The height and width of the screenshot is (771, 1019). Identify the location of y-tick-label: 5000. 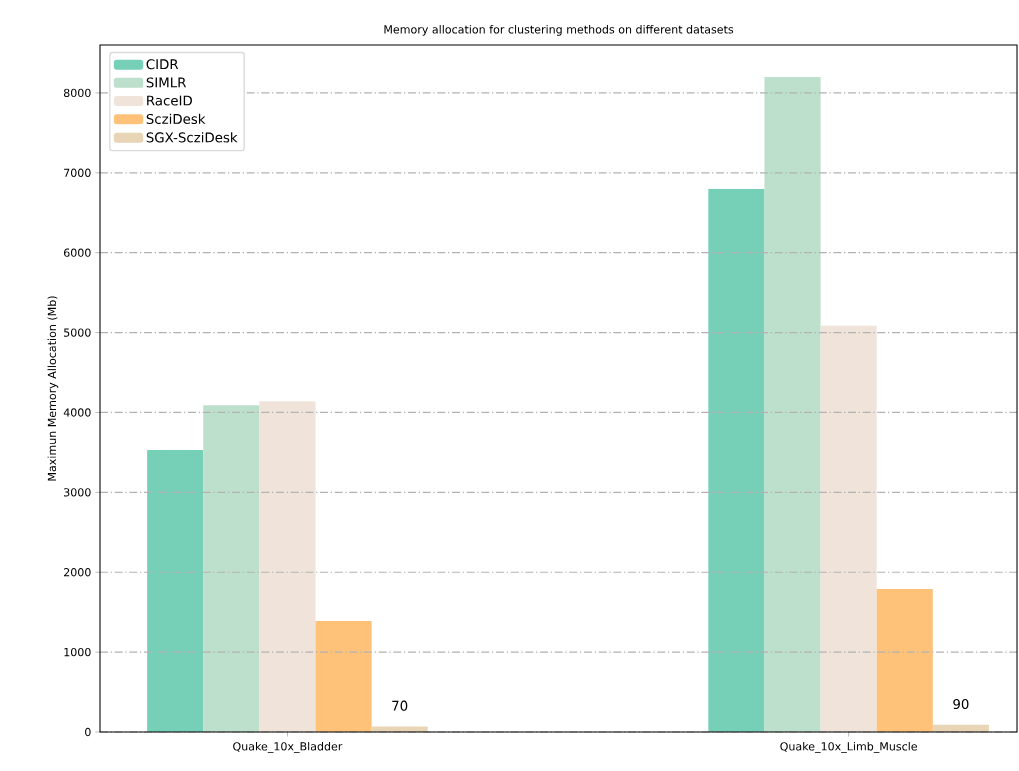
(77, 332).